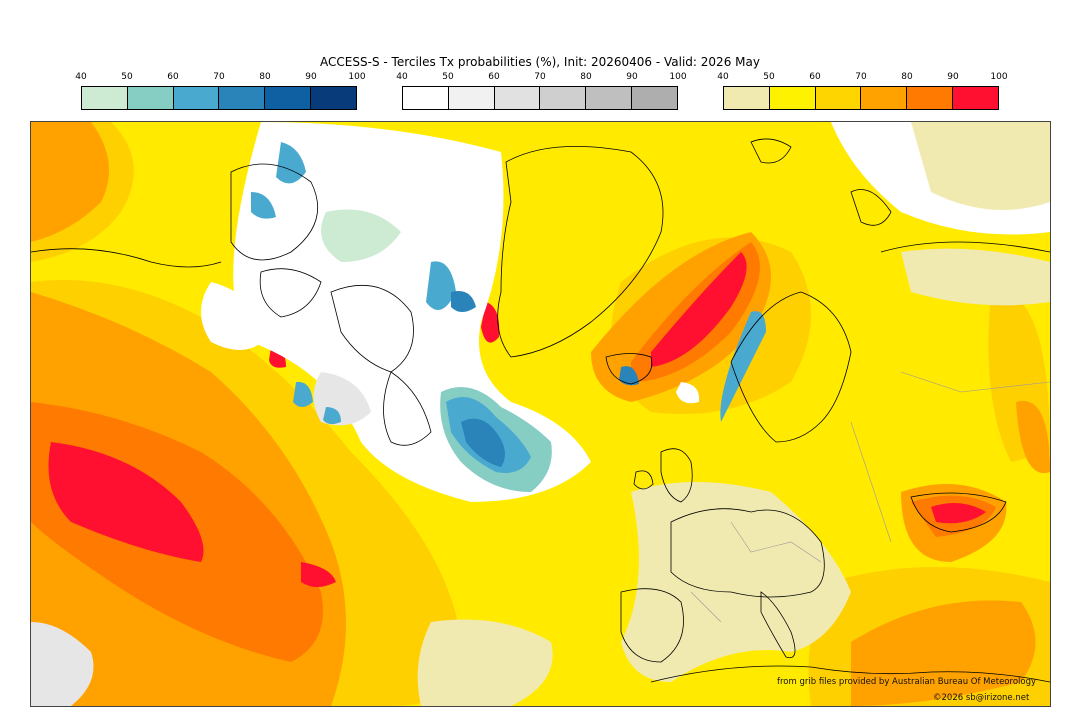 Image resolution: width=1080 pixels, height=718 pixels. What do you see at coordinates (791, 367) in the screenshot?
I see `coastline-scandinavia` at bounding box center [791, 367].